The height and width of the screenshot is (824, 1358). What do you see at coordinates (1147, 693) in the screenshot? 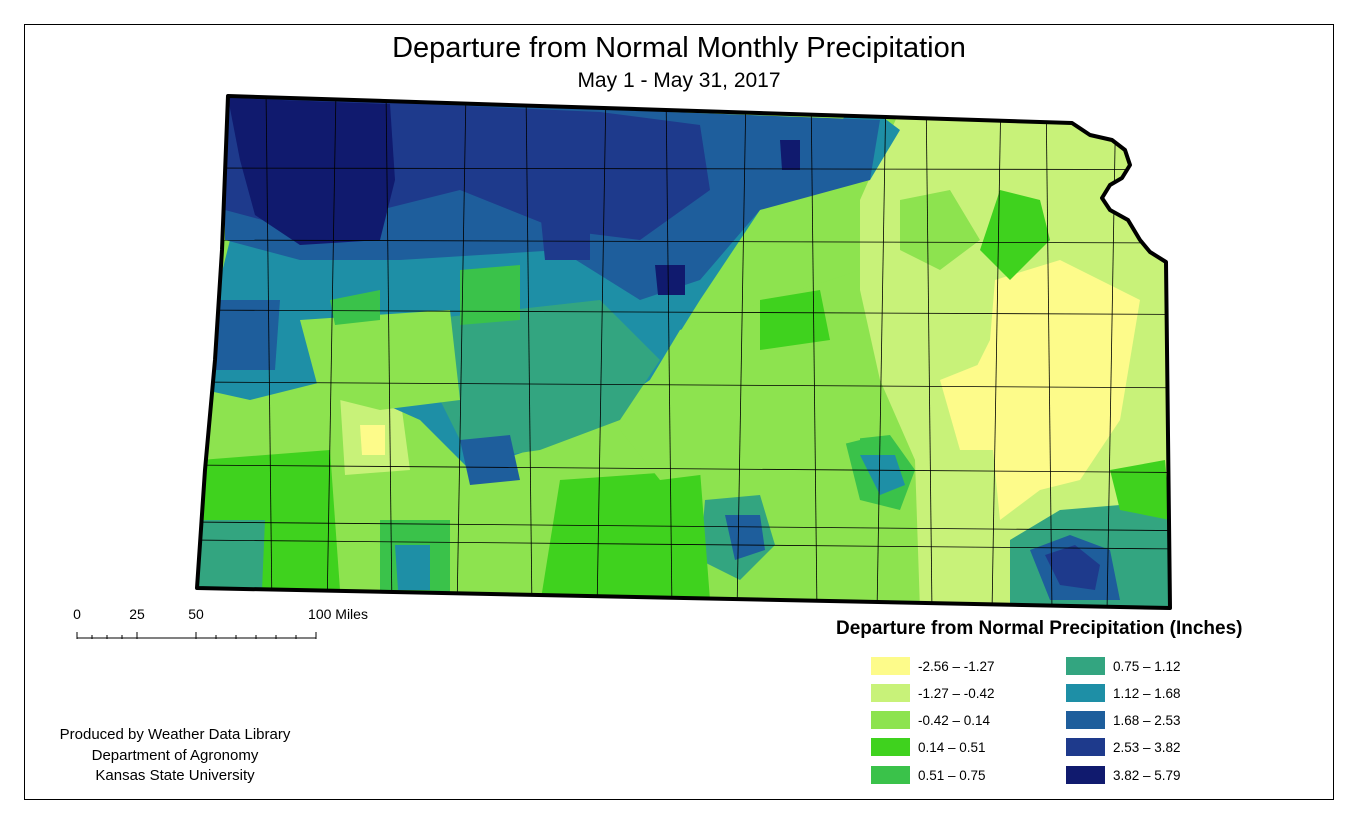
I see `legend-label: 1.12 – 1.68` at bounding box center [1147, 693].